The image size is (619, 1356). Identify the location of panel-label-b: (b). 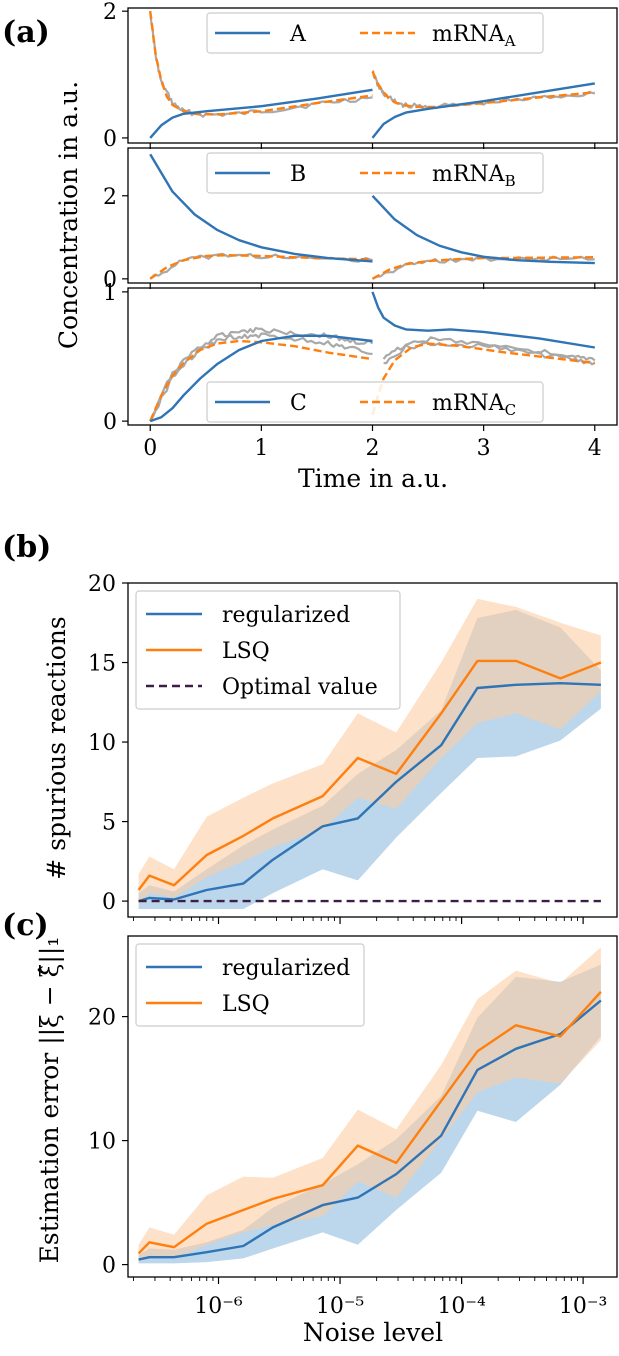
(26, 547).